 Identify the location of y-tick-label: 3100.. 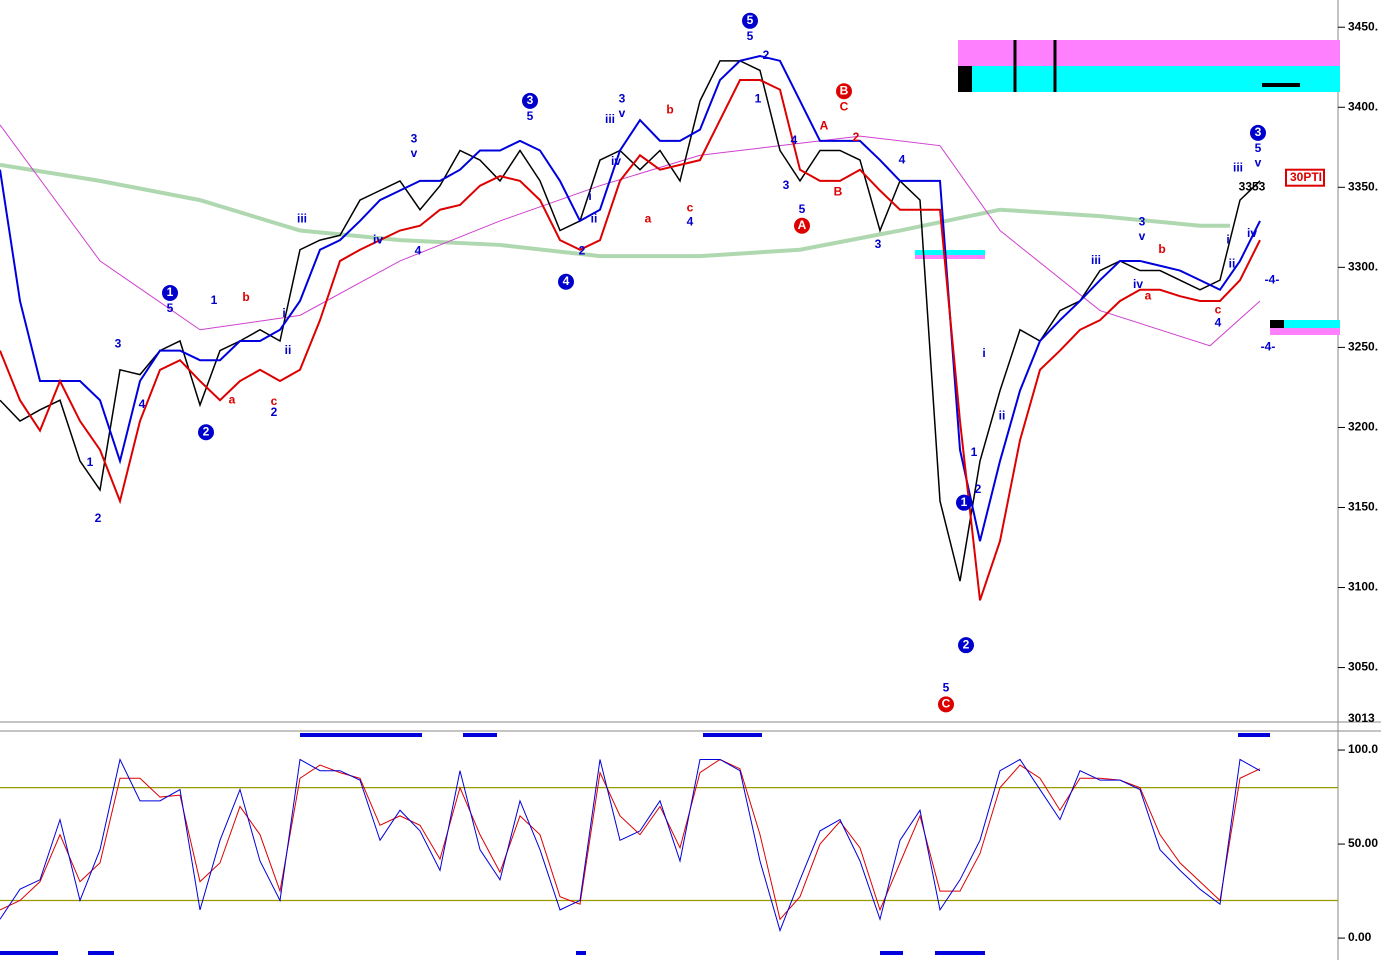
(1363, 587).